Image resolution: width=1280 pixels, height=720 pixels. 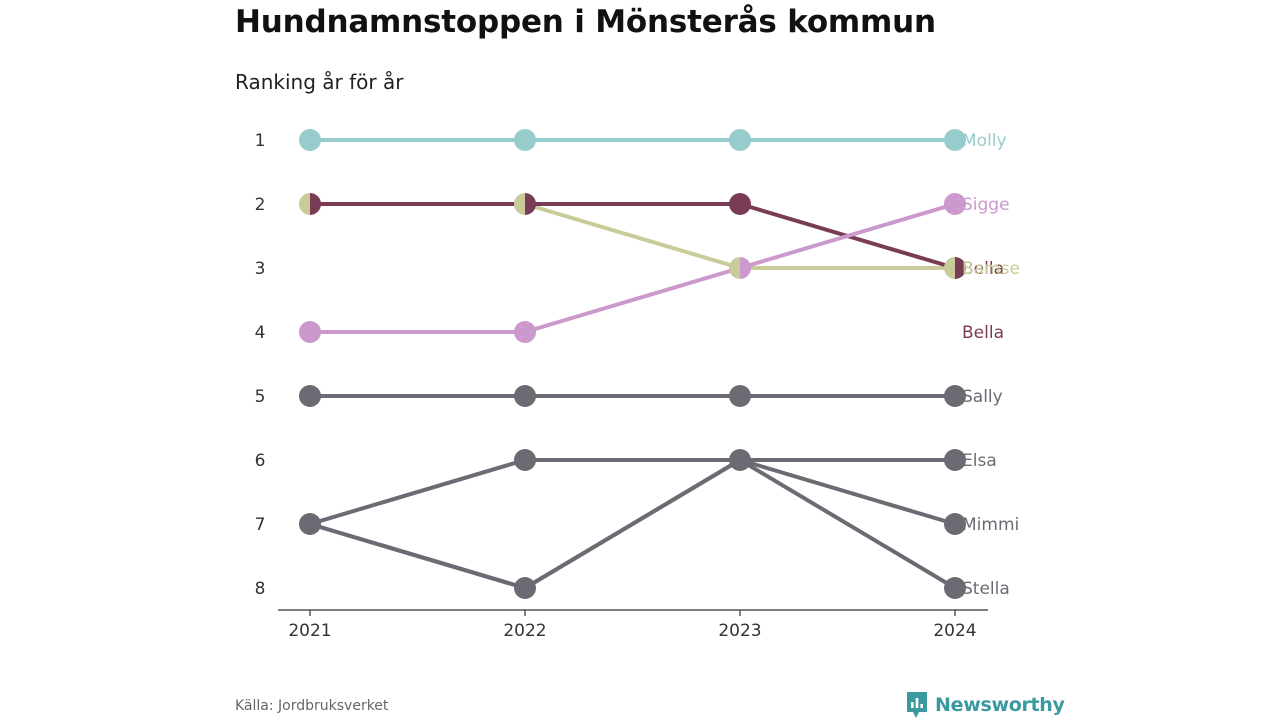 I want to click on source-note: Källa: Jordbruksverket, so click(x=312, y=706).